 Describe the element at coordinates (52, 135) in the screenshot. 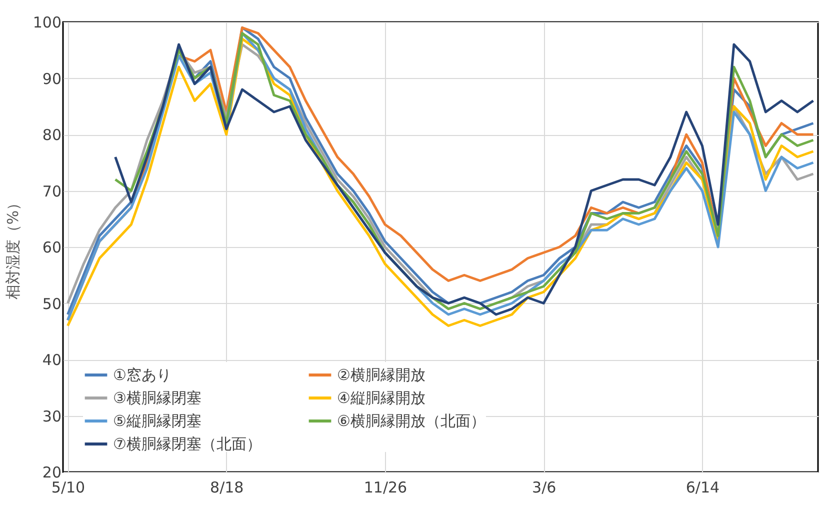

I see `y-tick-label: 80` at that location.